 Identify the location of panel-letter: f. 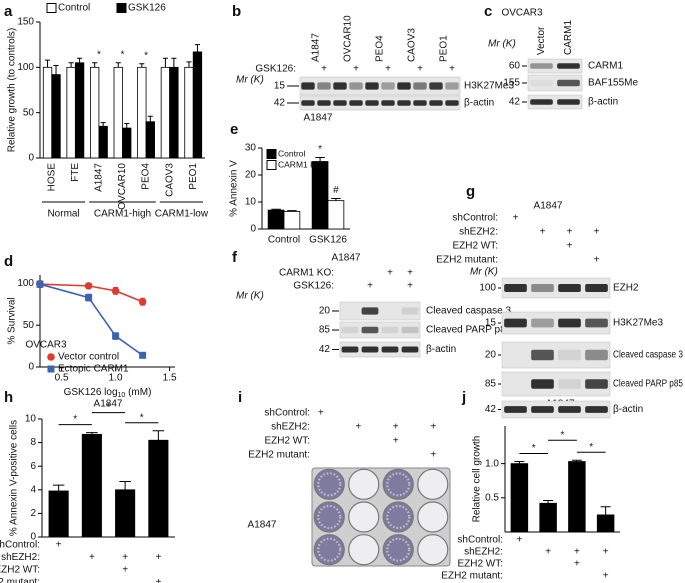
(235, 257).